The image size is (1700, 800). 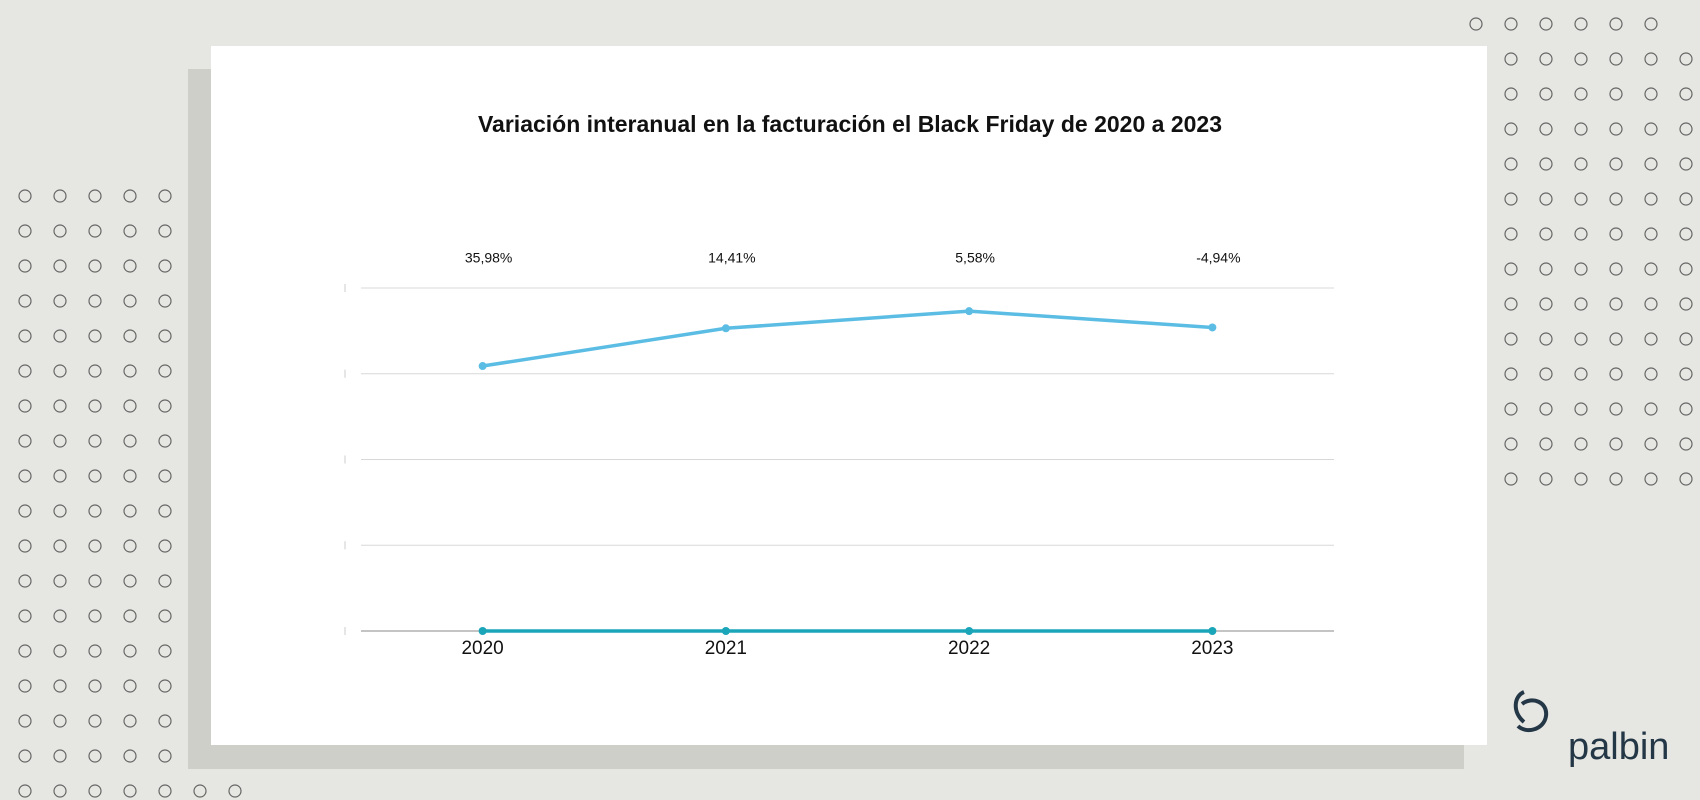 I want to click on logo: palbin, so click(x=1591, y=729).